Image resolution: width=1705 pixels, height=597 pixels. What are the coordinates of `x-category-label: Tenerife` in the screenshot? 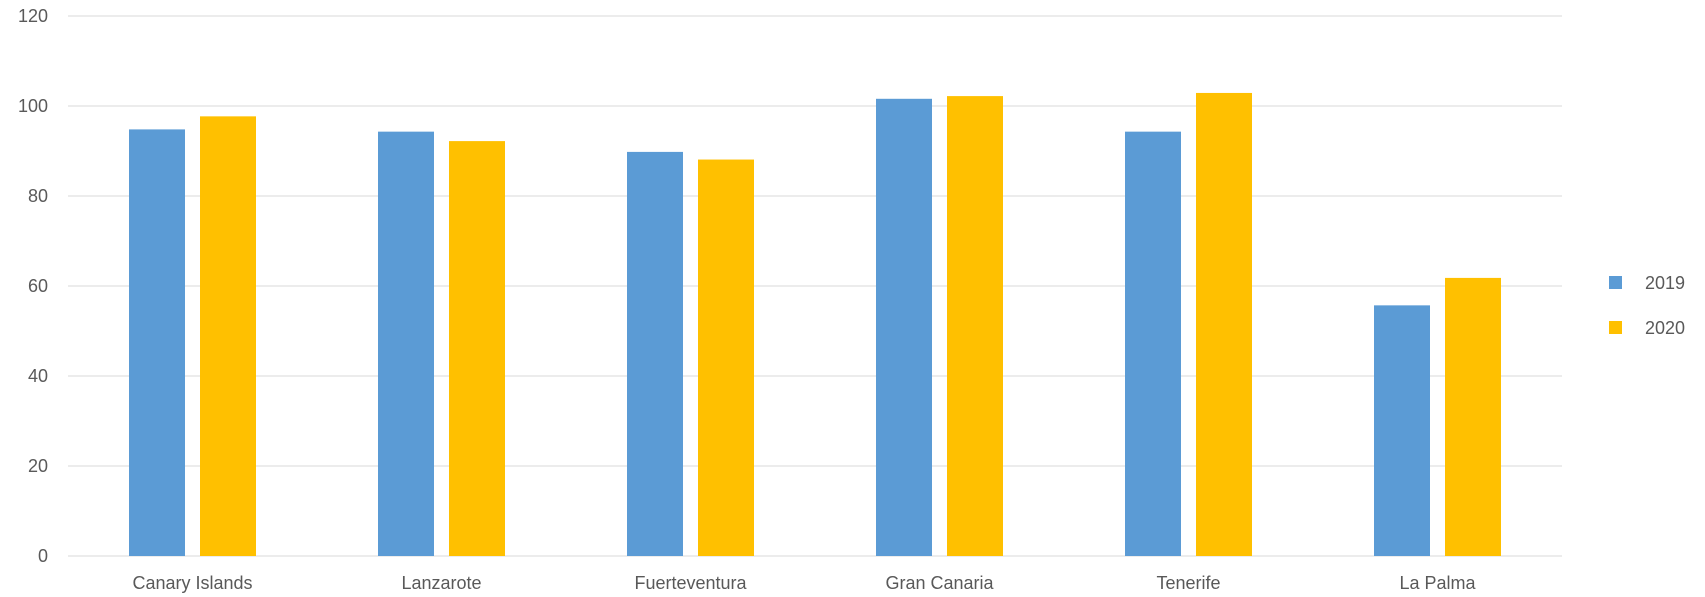 It's located at (1188, 583).